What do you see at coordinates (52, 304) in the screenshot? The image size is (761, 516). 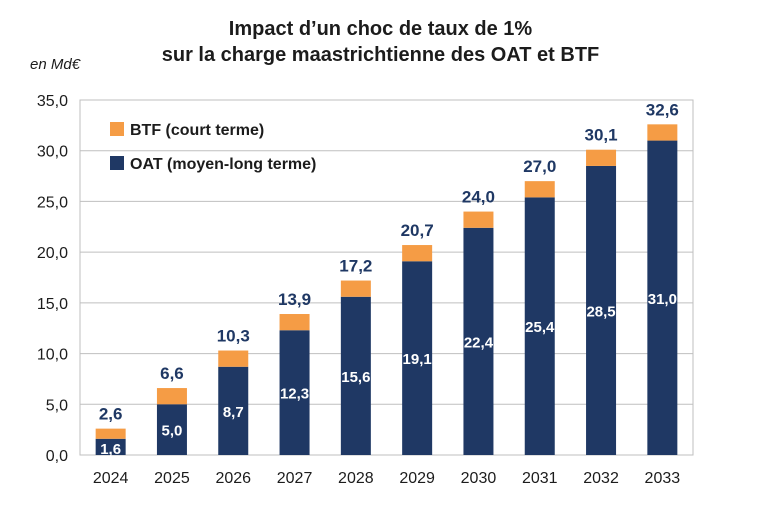 I see `y-tick-label: 15,0` at bounding box center [52, 304].